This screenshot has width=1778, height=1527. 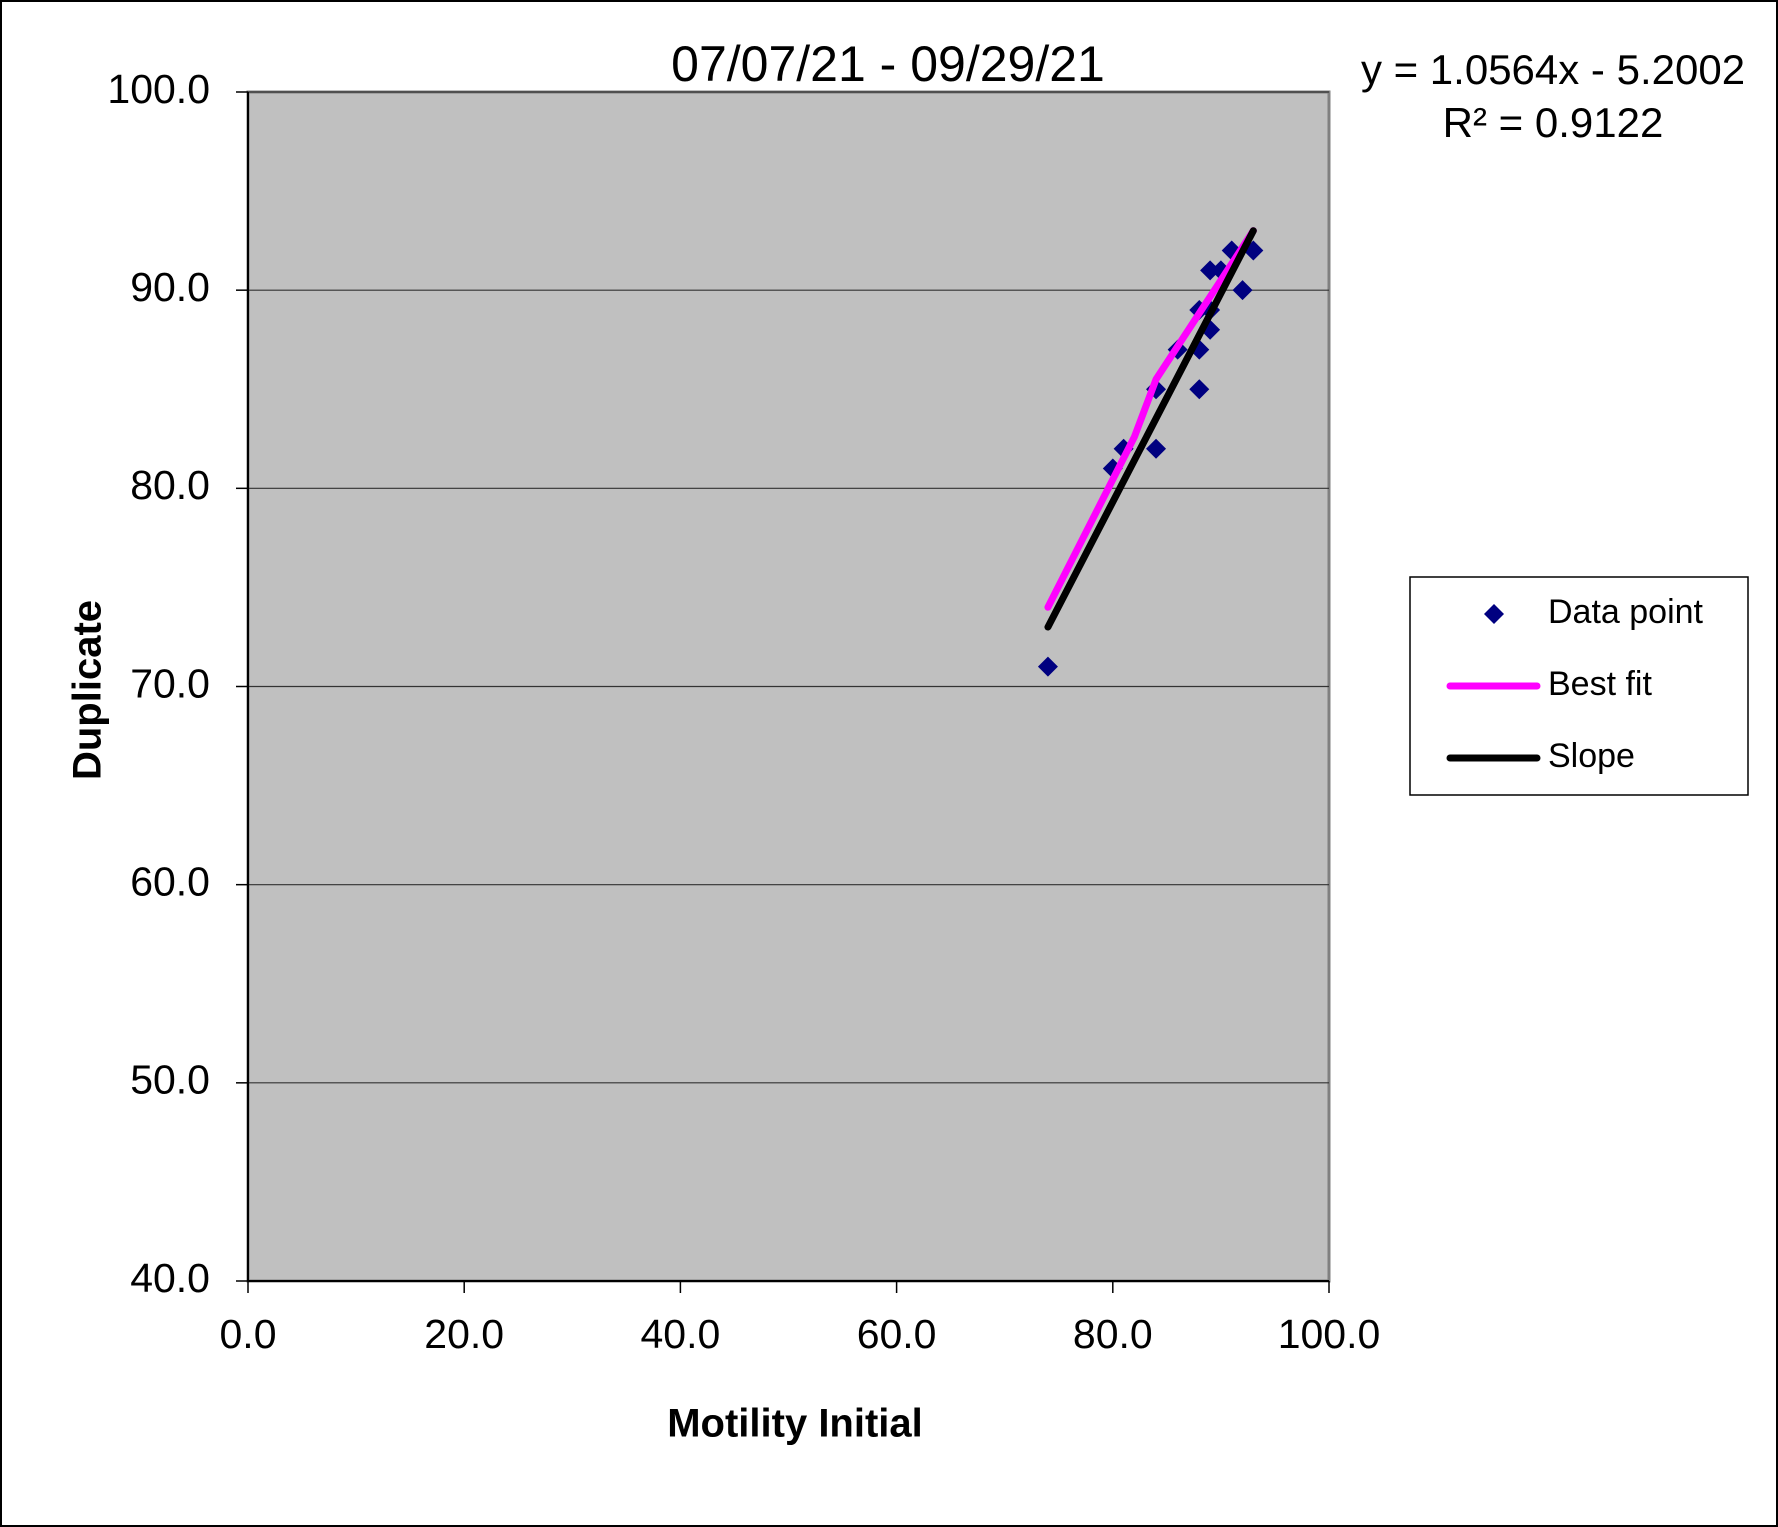 What do you see at coordinates (464, 1334) in the screenshot?
I see `x-tick-label: 20.0` at bounding box center [464, 1334].